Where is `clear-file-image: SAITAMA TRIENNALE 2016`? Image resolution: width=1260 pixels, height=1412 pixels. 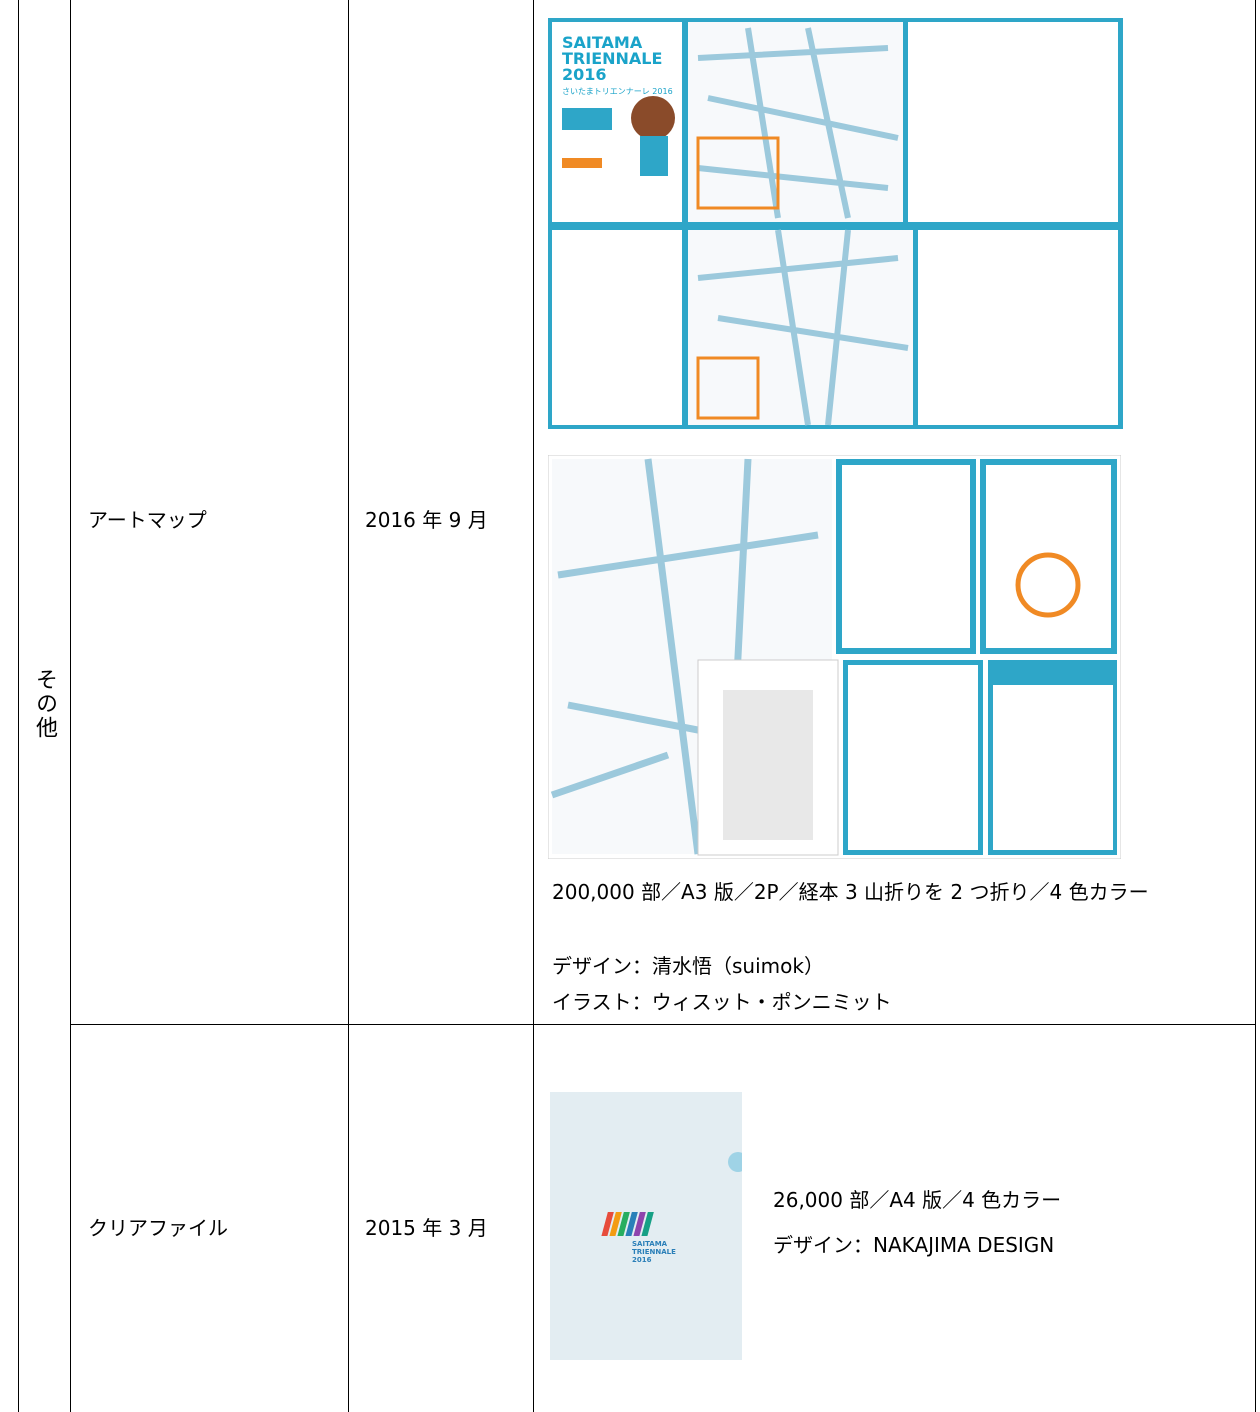 clear-file-image: SAITAMA TRIENNALE 2016 is located at coordinates (646, 1226).